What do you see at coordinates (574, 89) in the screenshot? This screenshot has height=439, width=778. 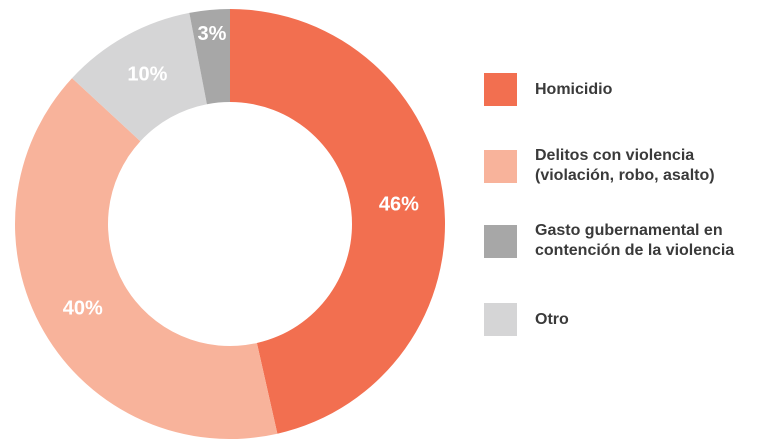 I see `legend-label: Homicidio` at bounding box center [574, 89].